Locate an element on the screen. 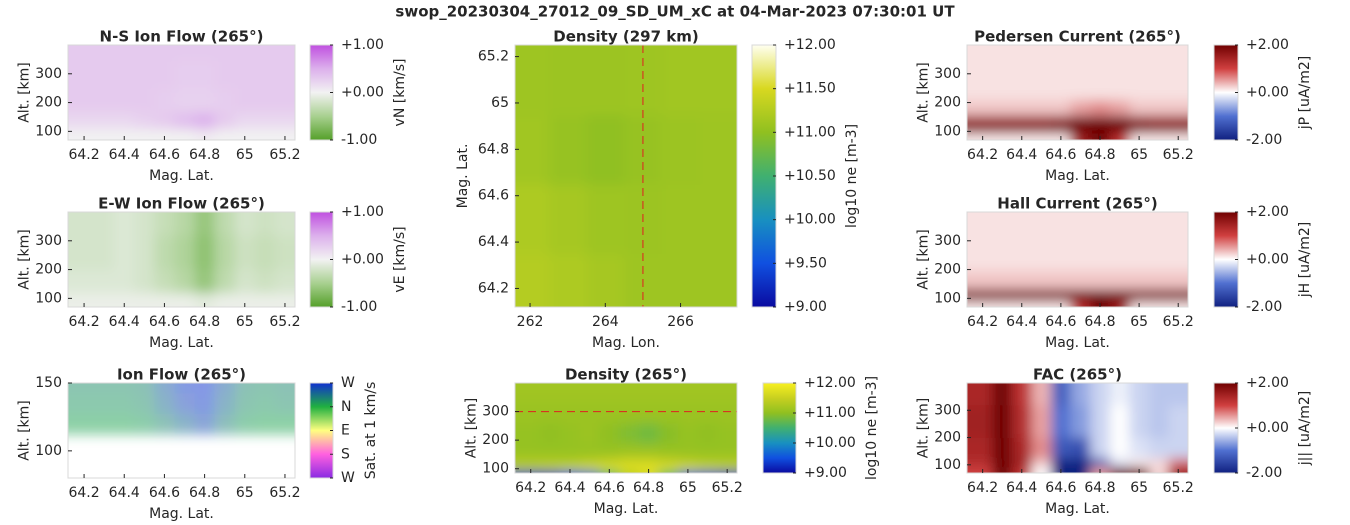 Image resolution: width=1350 pixels, height=525 pixels. y-axis-label: Mag. Lat. is located at coordinates (463, 176).